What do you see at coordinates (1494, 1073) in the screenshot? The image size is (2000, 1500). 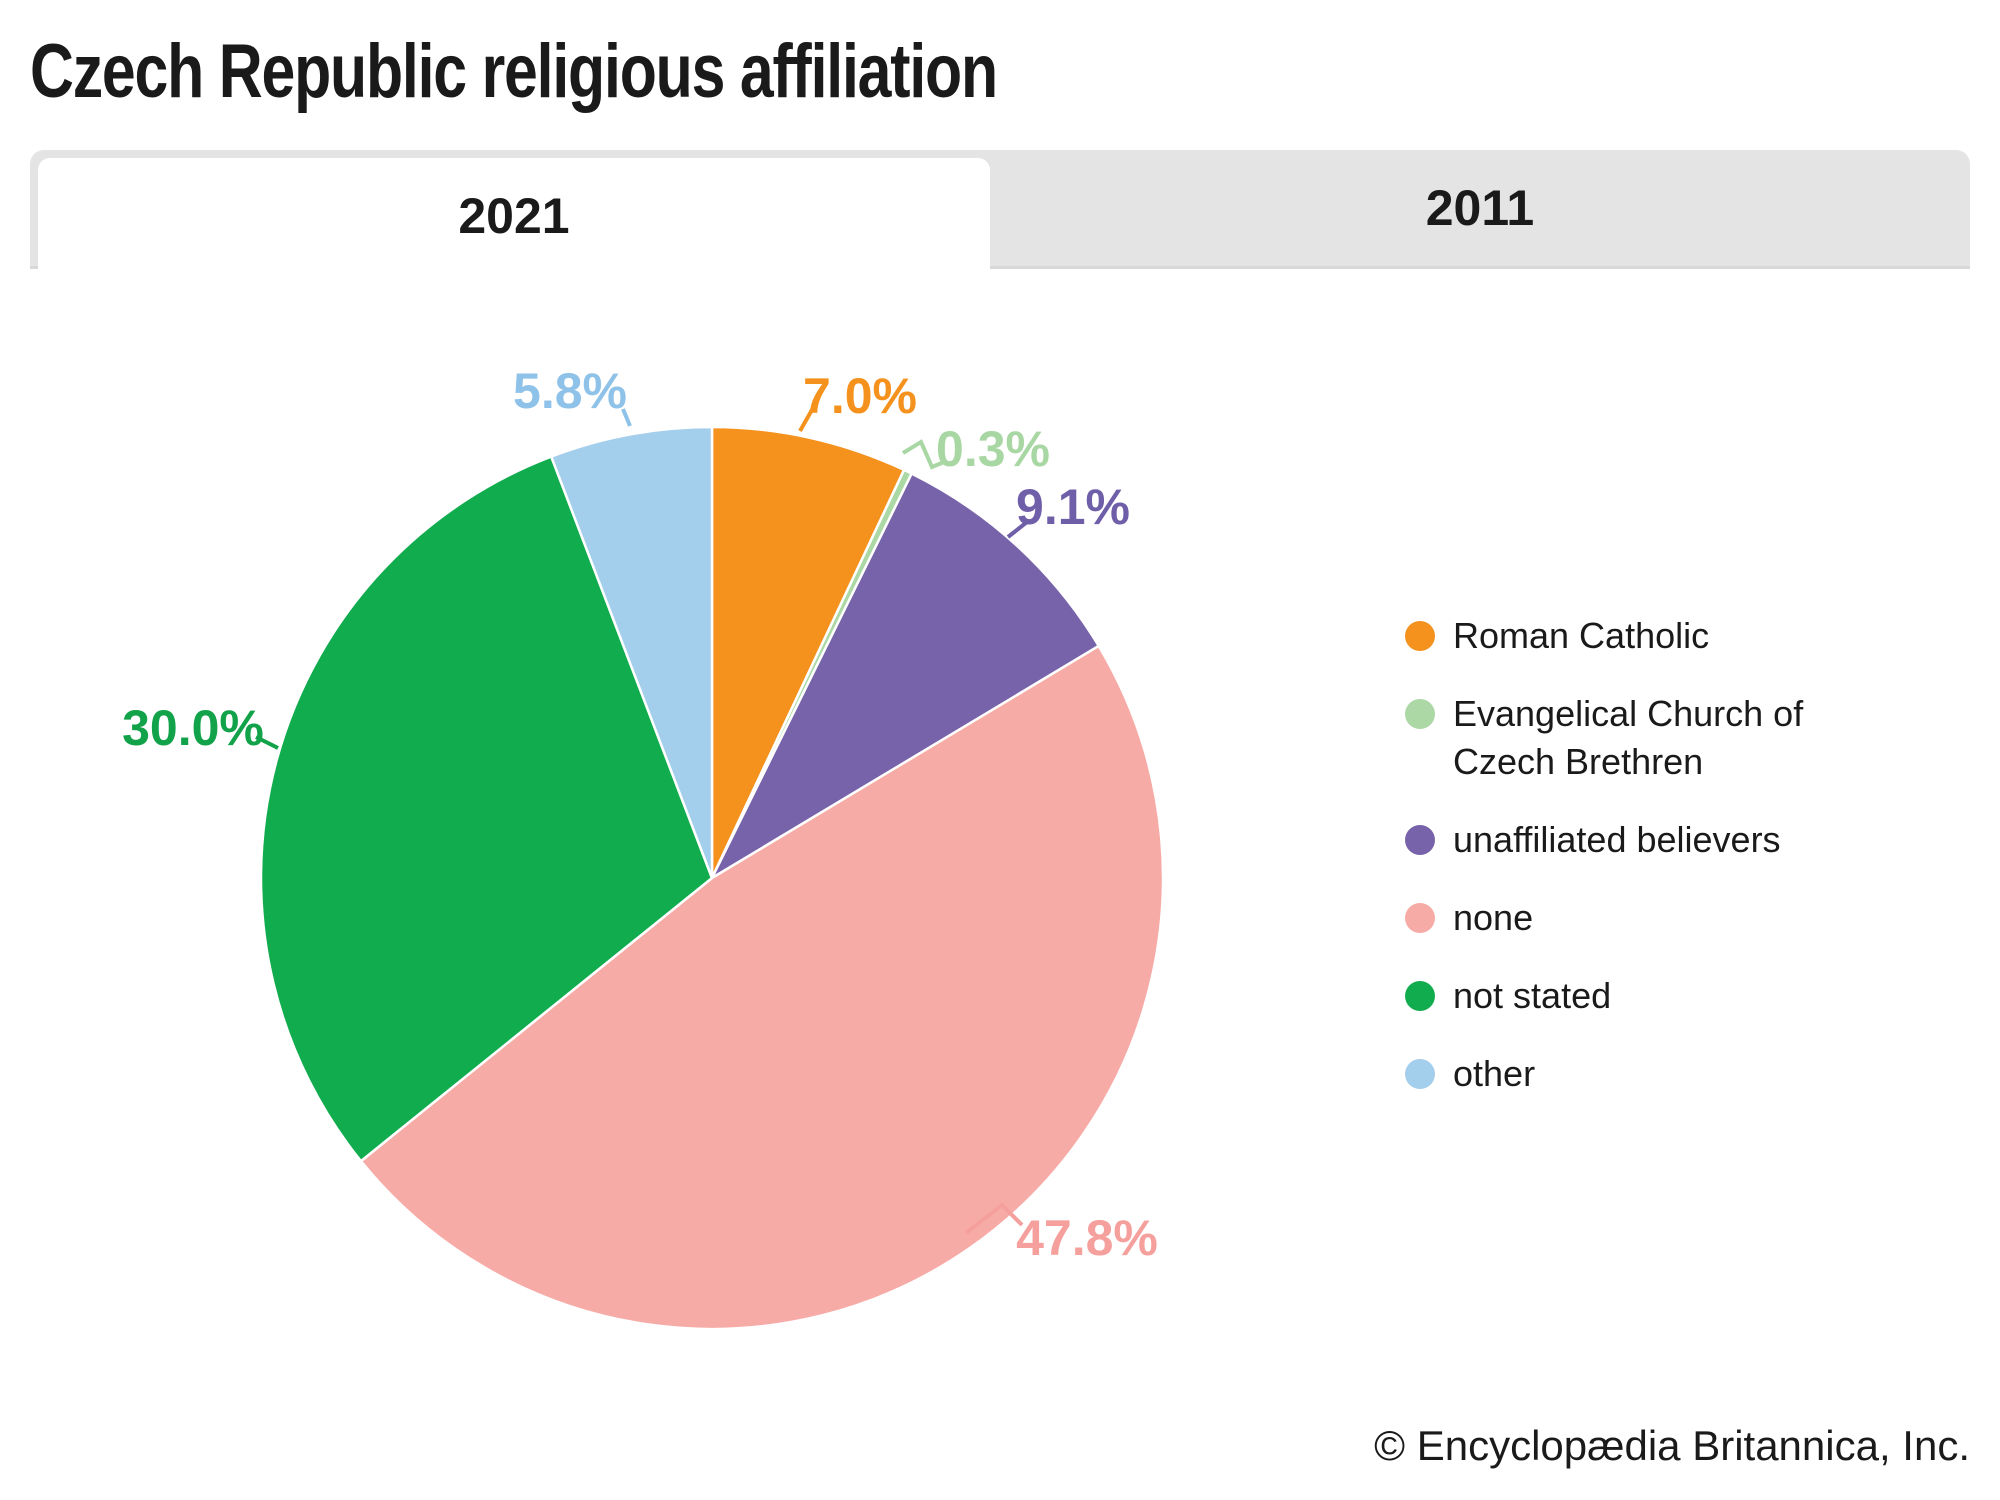 I see `legend-label: other` at bounding box center [1494, 1073].